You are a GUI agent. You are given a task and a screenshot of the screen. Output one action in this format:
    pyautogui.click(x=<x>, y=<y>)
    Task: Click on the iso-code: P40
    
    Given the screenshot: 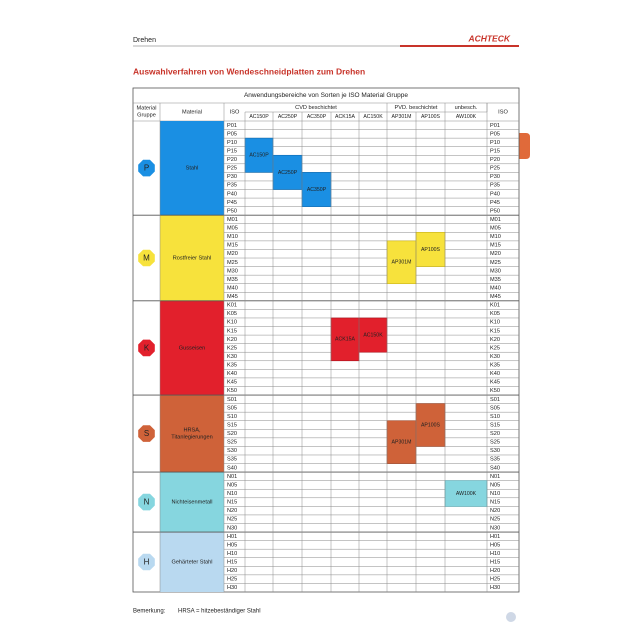 What is the action you would take?
    pyautogui.click(x=232, y=194)
    